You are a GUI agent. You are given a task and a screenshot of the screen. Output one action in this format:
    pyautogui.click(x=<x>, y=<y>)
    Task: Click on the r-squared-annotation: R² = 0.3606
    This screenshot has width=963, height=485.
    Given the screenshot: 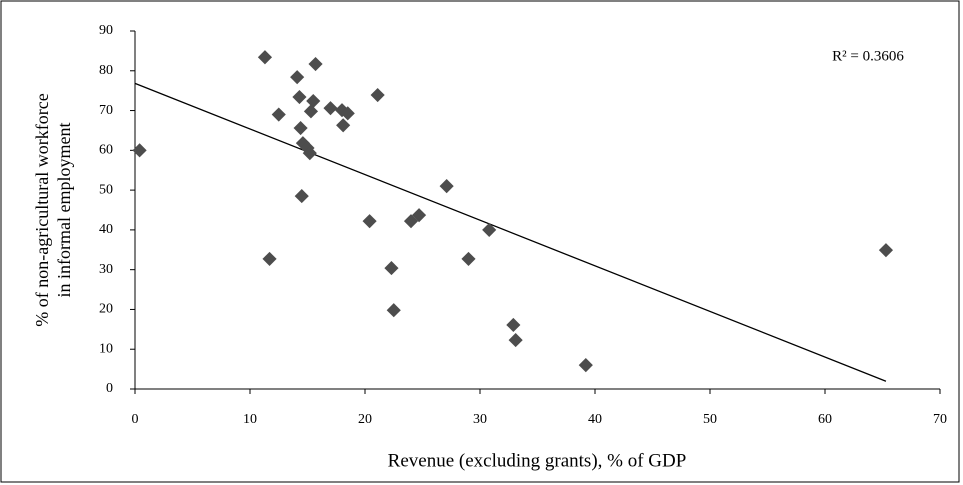 What is the action you would take?
    pyautogui.click(x=868, y=56)
    